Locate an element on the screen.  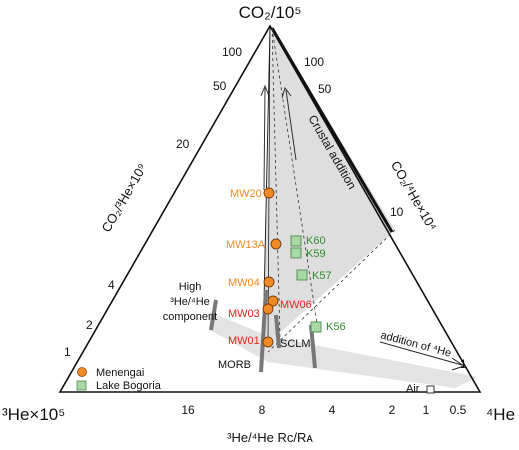
data-point-mw04 is located at coordinates (269, 282).